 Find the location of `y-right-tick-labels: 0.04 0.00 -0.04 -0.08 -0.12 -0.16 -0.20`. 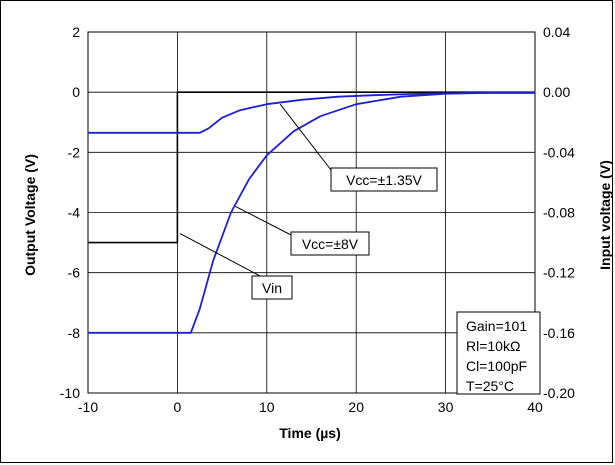

y-right-tick-labels: 0.04 0.00 -0.04 -0.08 -0.12 -0.16 -0.20 is located at coordinates (559, 212).